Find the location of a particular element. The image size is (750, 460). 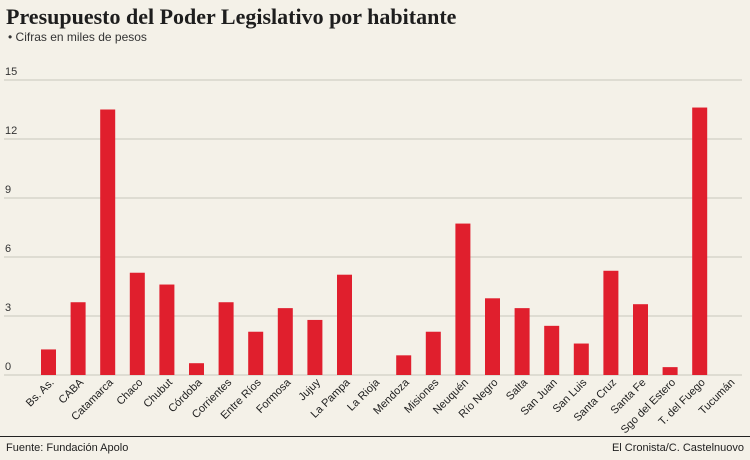

y-tick-label: 0 is located at coordinates (8, 367).